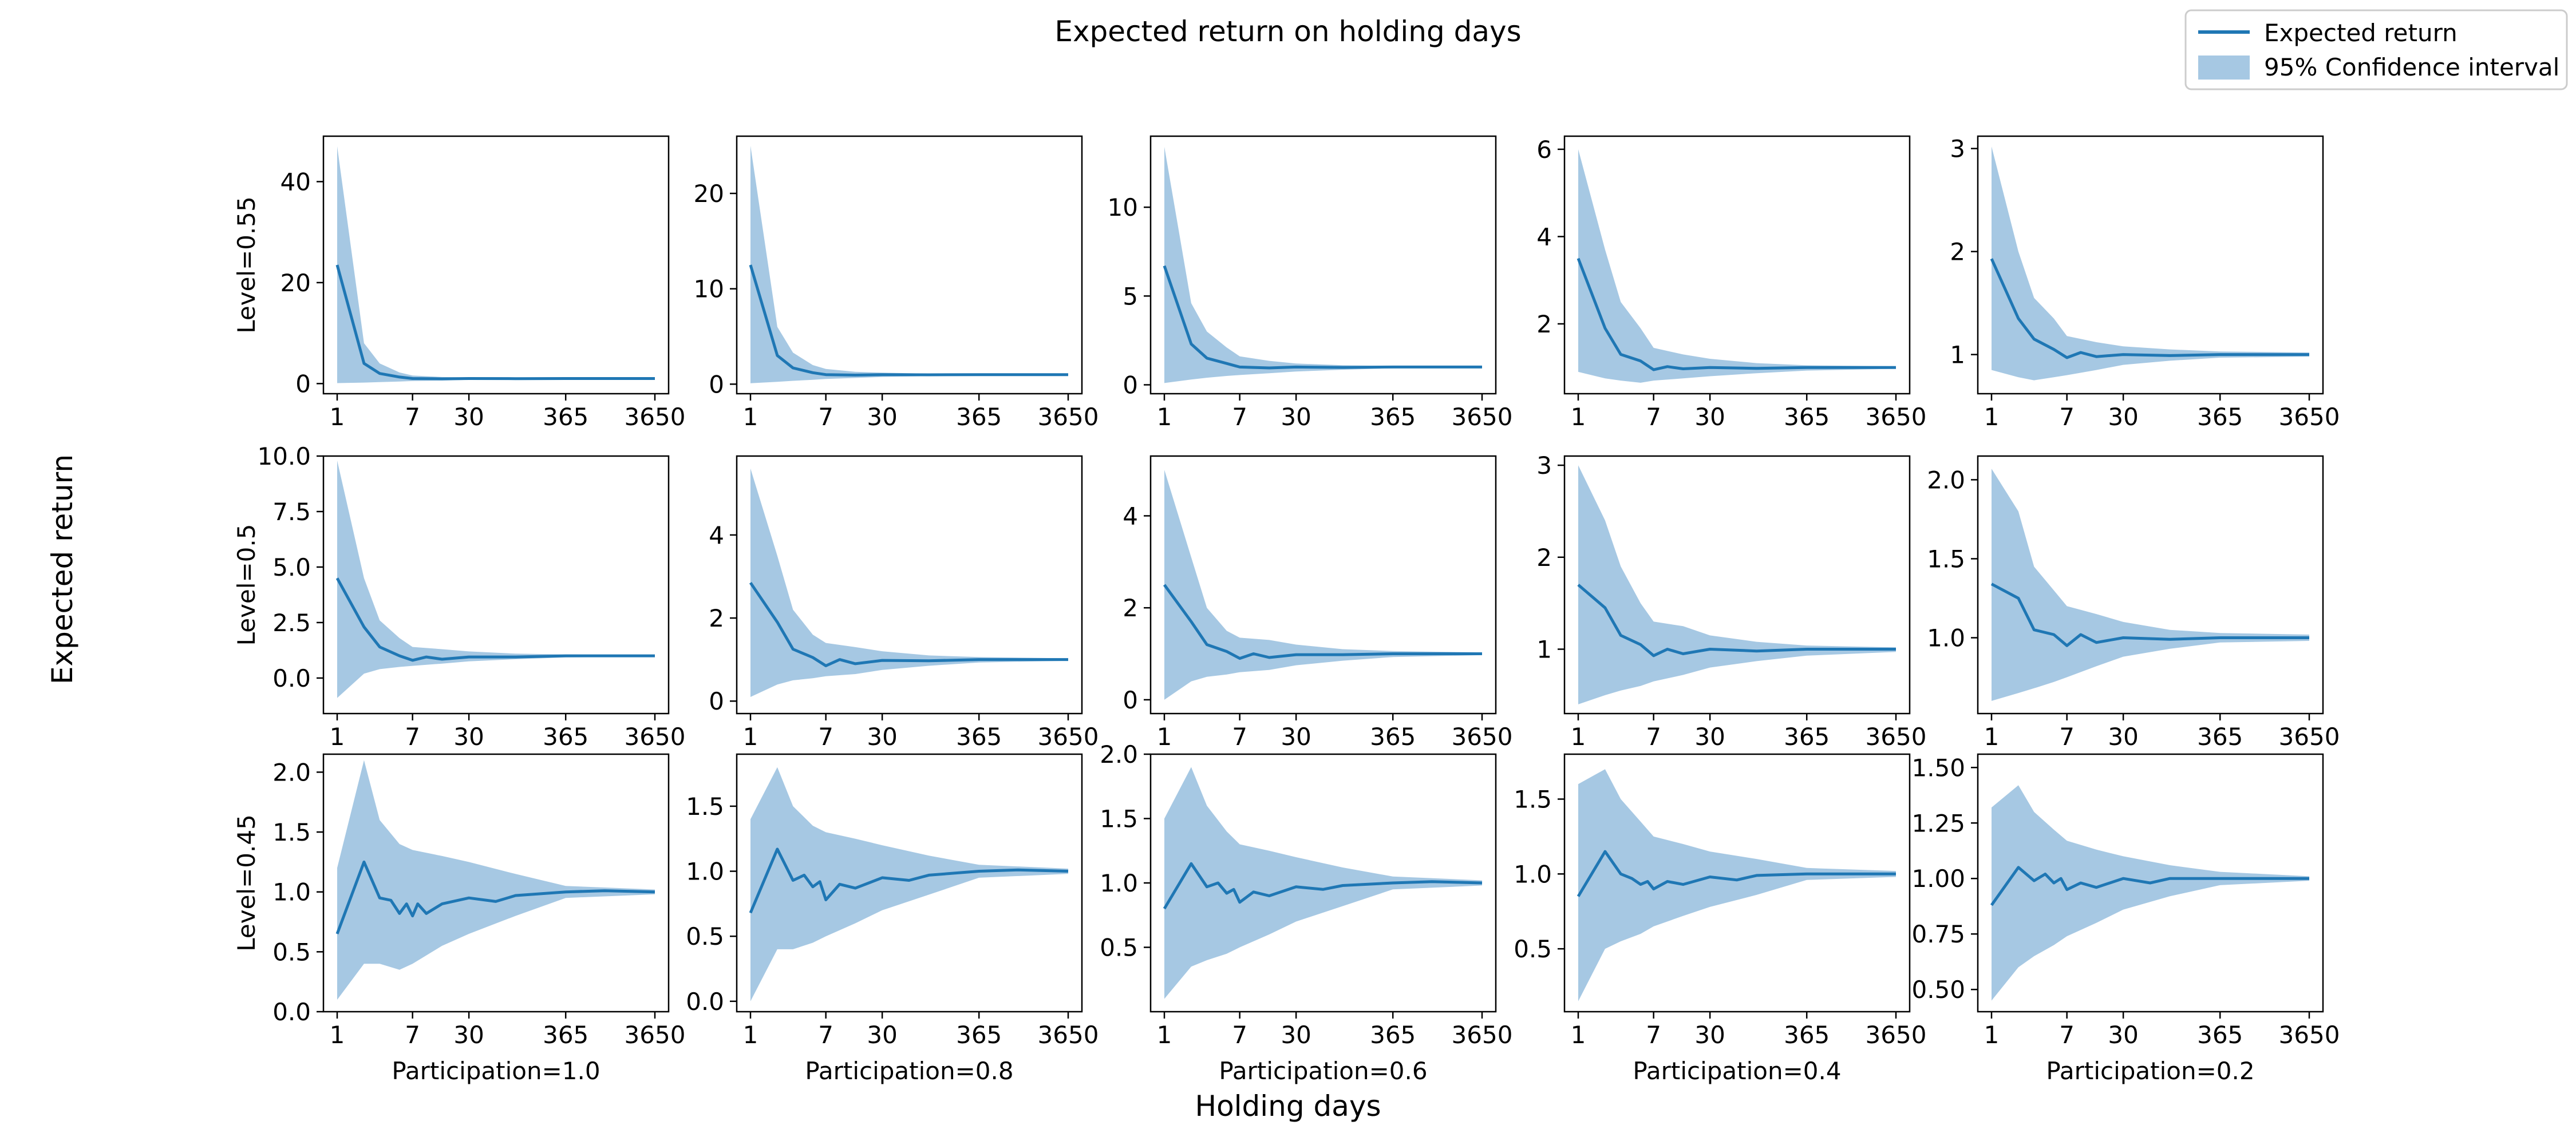 The height and width of the screenshot is (1133, 2576). What do you see at coordinates (1731, 601) in the screenshot?
I see `subplot-r1-c3: 1 7 30 365 3650 1 2 3` at bounding box center [1731, 601].